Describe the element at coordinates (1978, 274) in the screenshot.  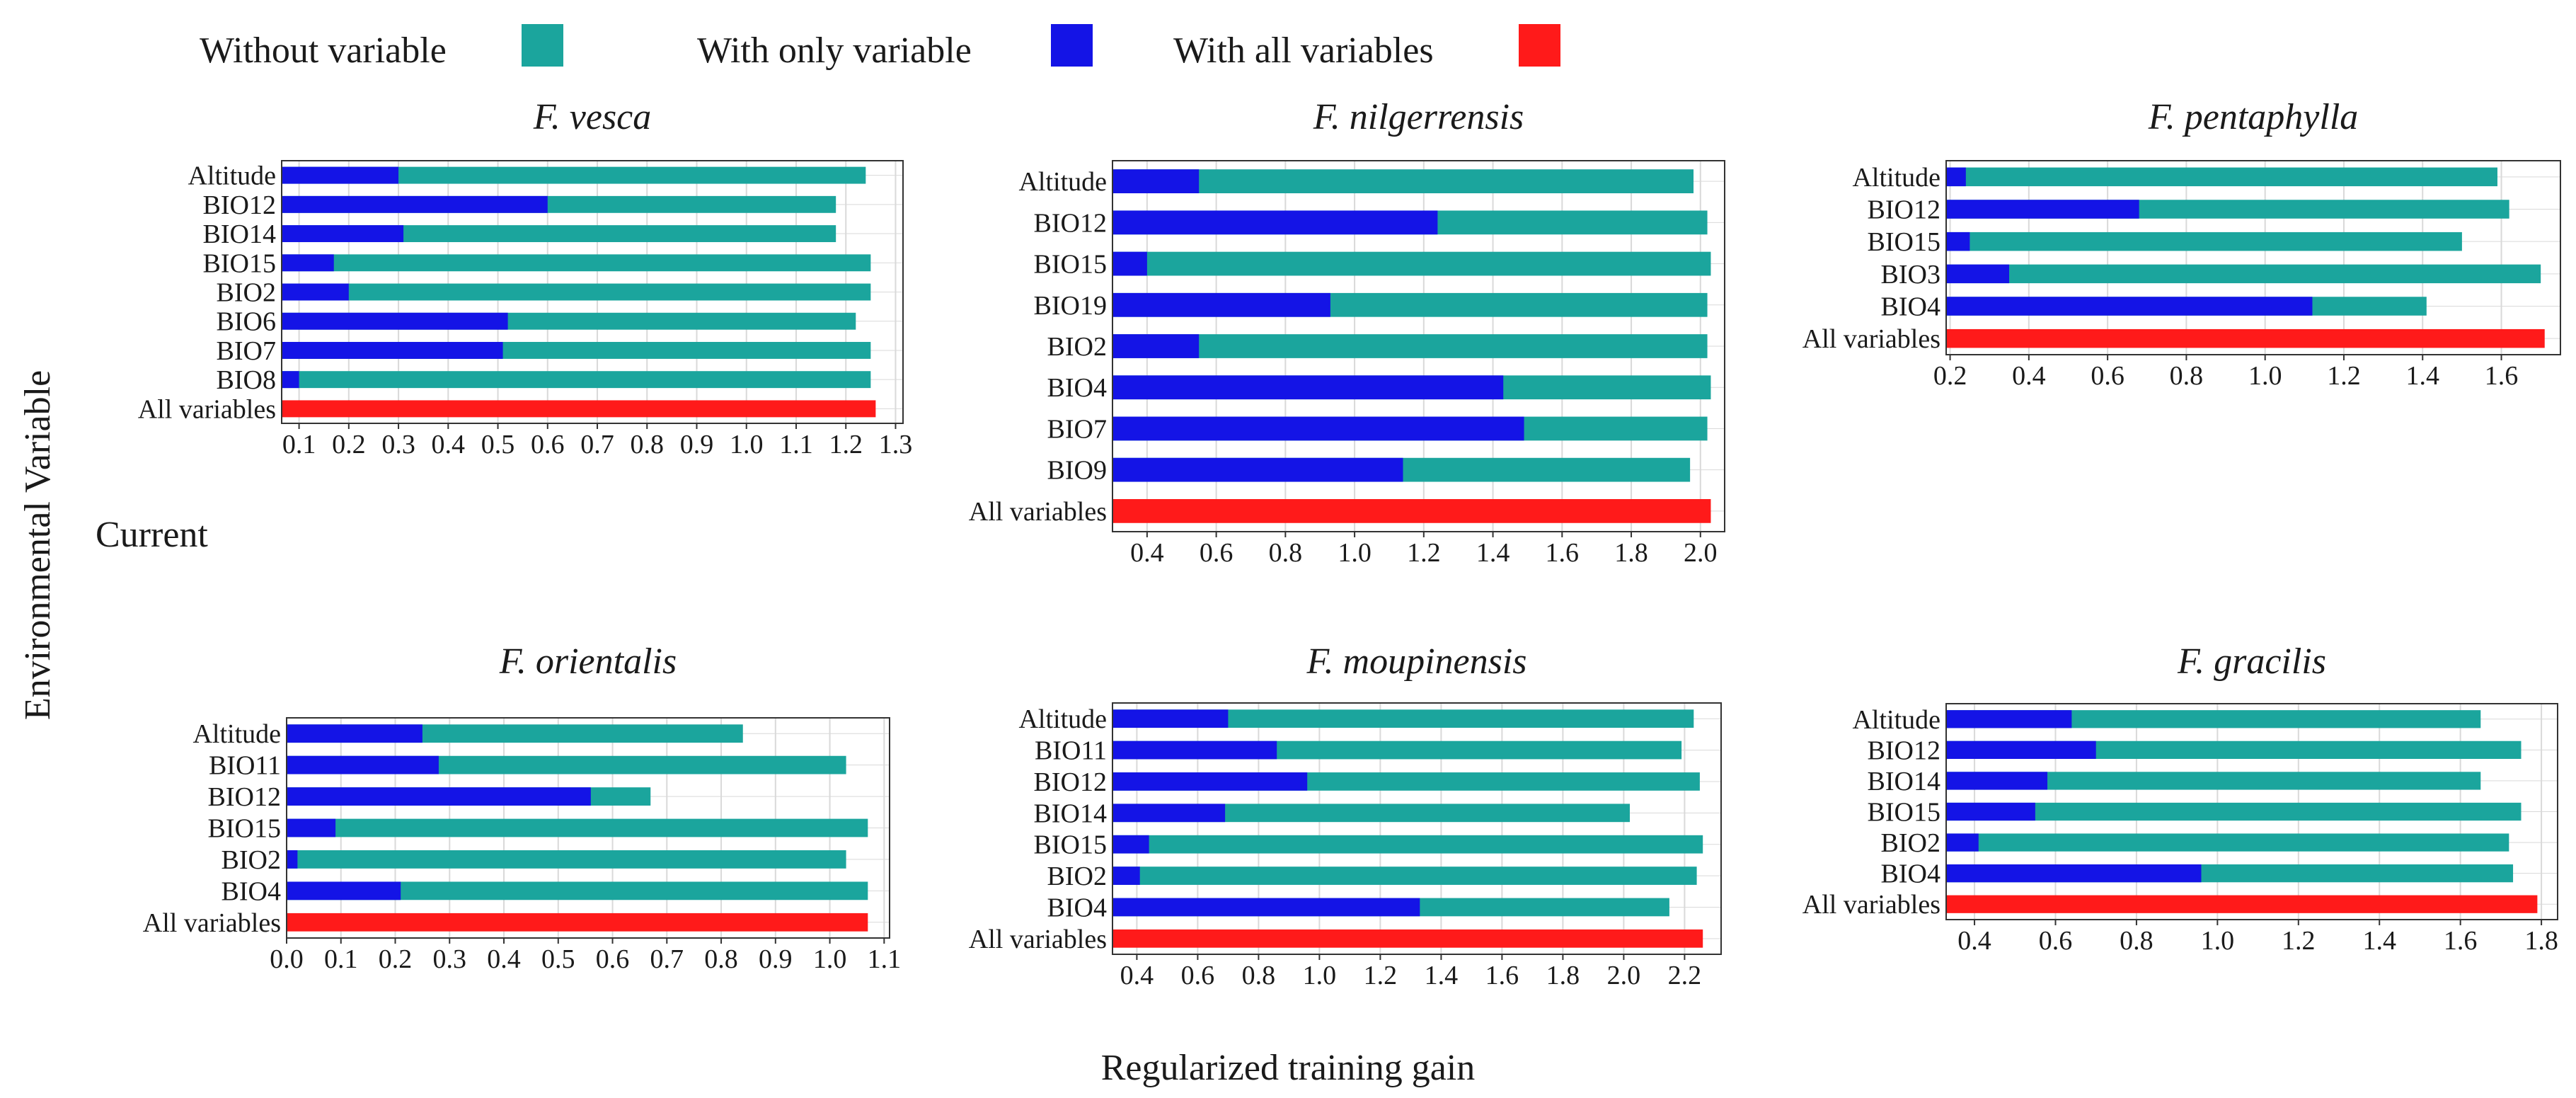
I see `bar-only-bio3` at that location.